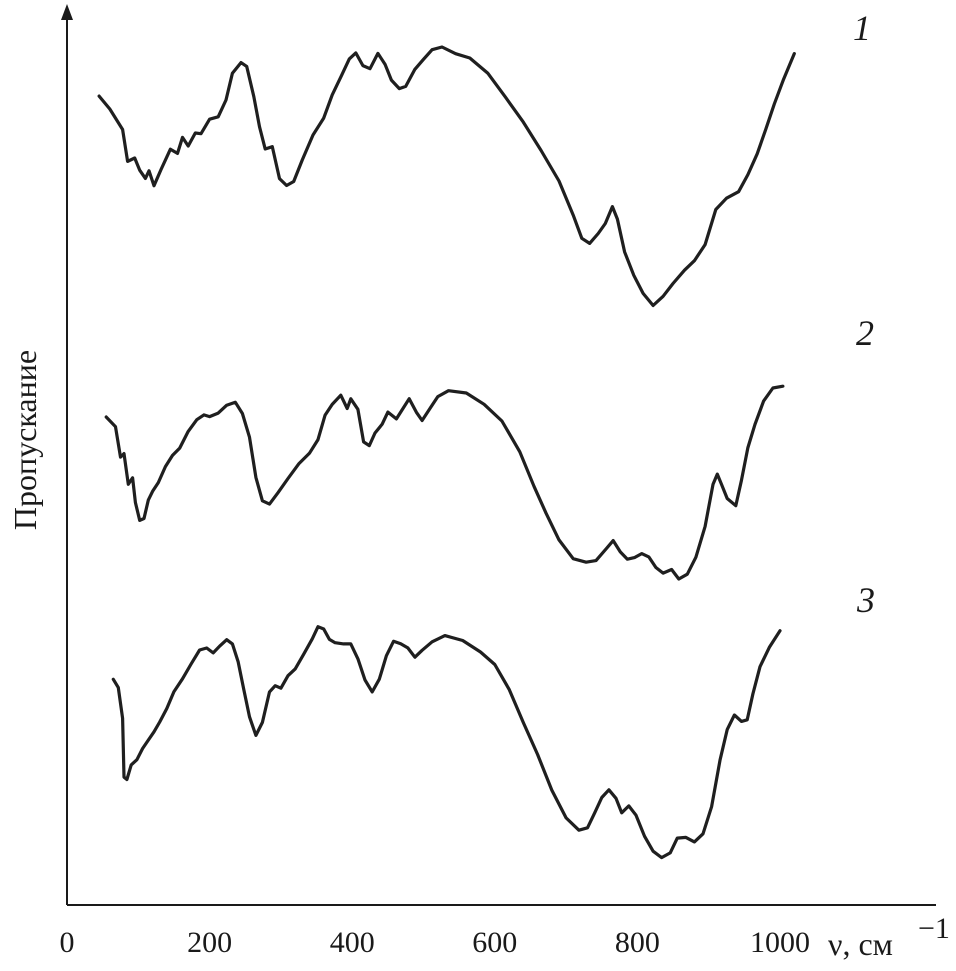  What do you see at coordinates (865, 600) in the screenshot?
I see `series-3-label: 3` at bounding box center [865, 600].